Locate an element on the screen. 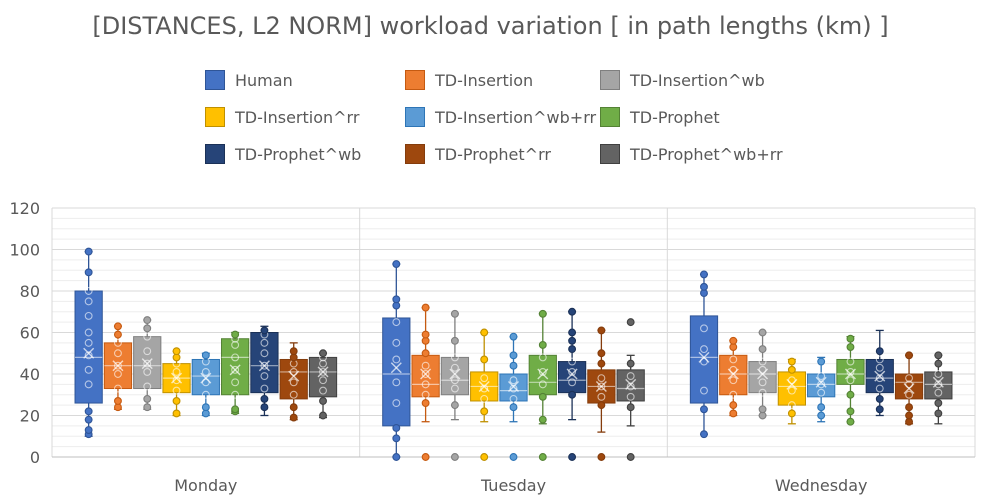 Image resolution: width=981 pixels, height=502 pixels. box-td-insertion is located at coordinates (733, 377).